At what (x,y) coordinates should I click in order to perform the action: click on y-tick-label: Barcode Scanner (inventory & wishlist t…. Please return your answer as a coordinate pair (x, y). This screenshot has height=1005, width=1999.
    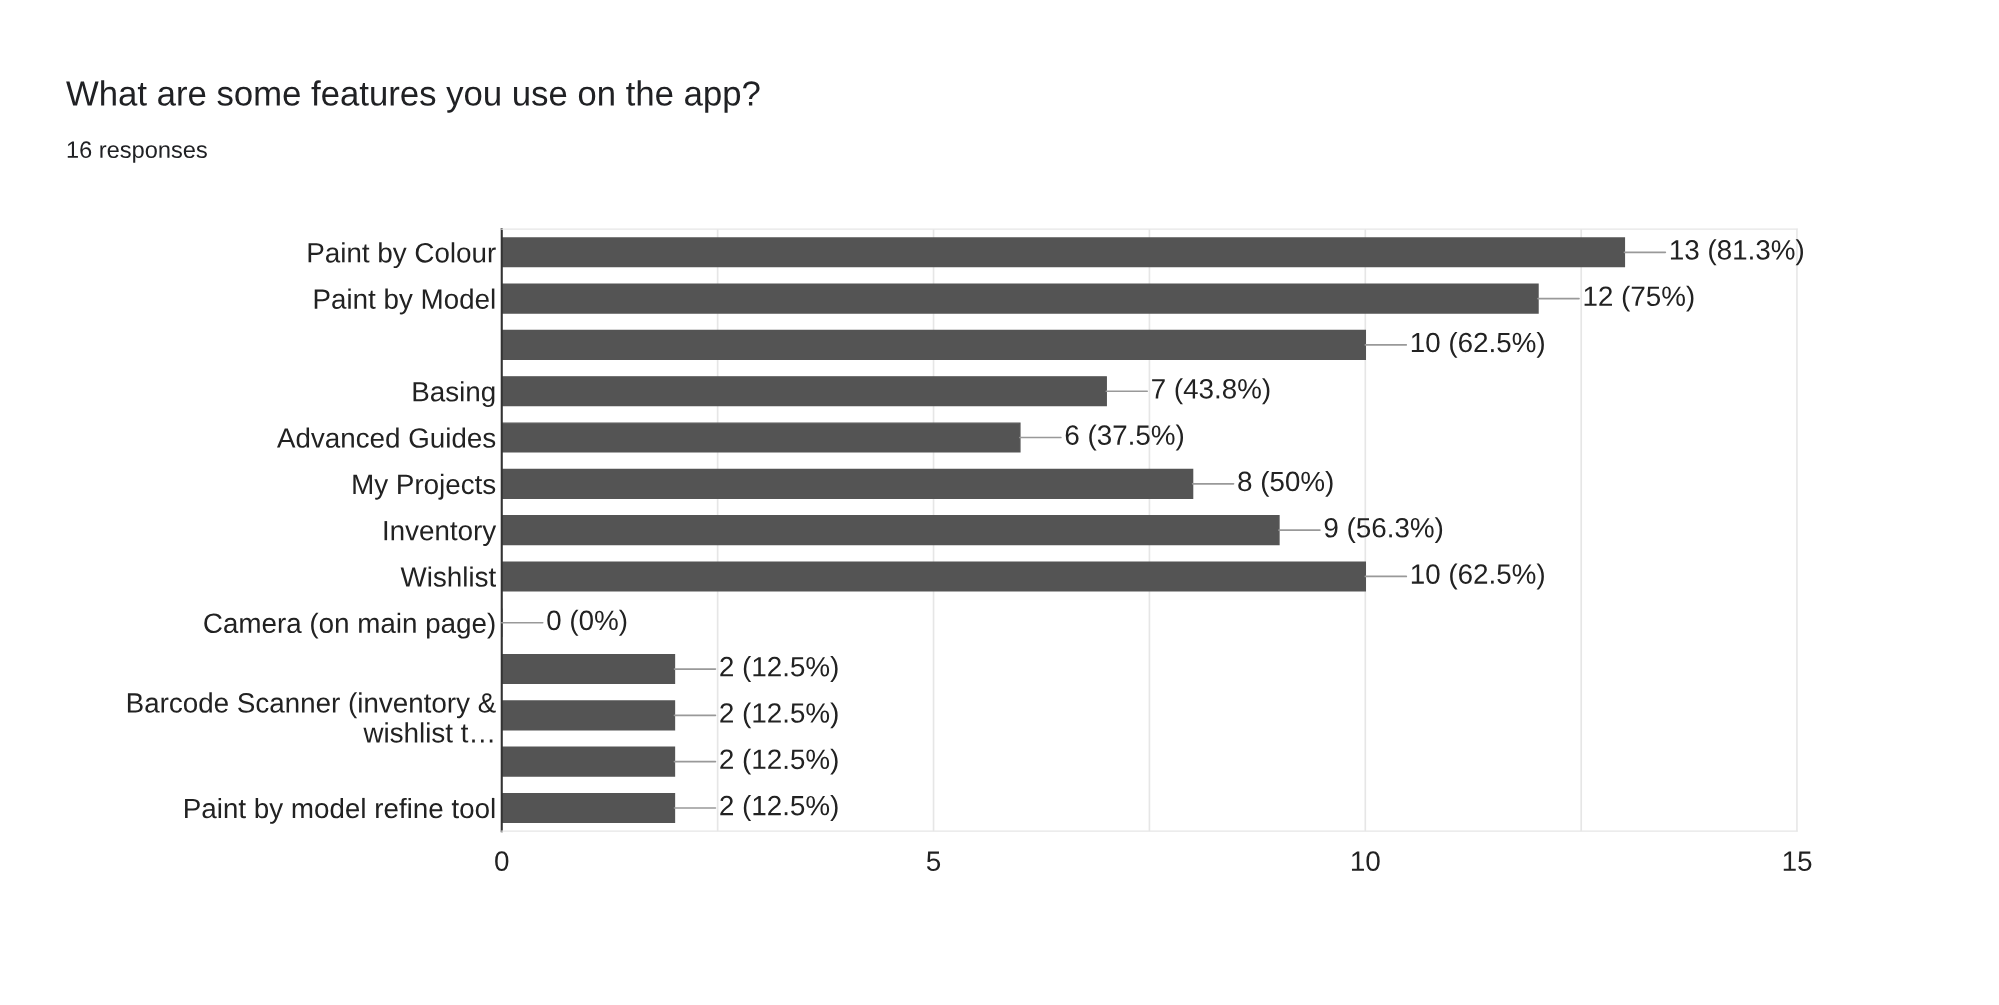
    Looking at the image, I should click on (311, 717).